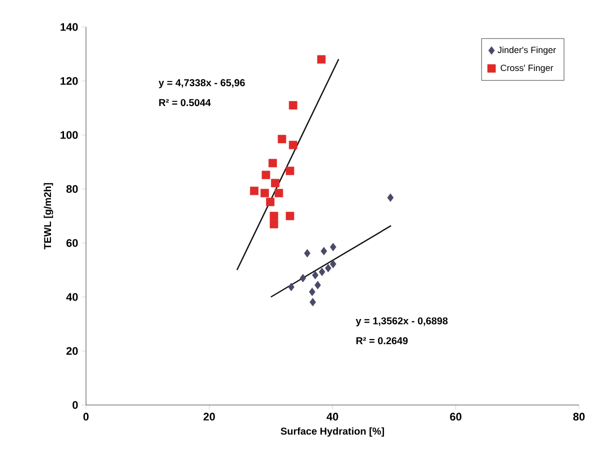 The width and height of the screenshot is (594, 473). What do you see at coordinates (69, 27) in the screenshot?
I see `y-tick-label: 140` at bounding box center [69, 27].